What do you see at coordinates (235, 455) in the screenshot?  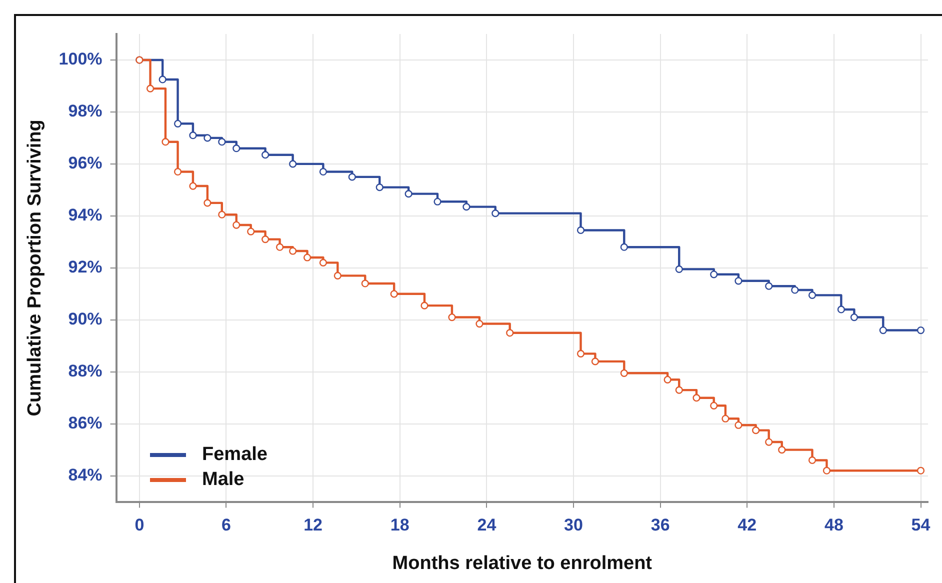 I see `legend-label: Female` at bounding box center [235, 455].